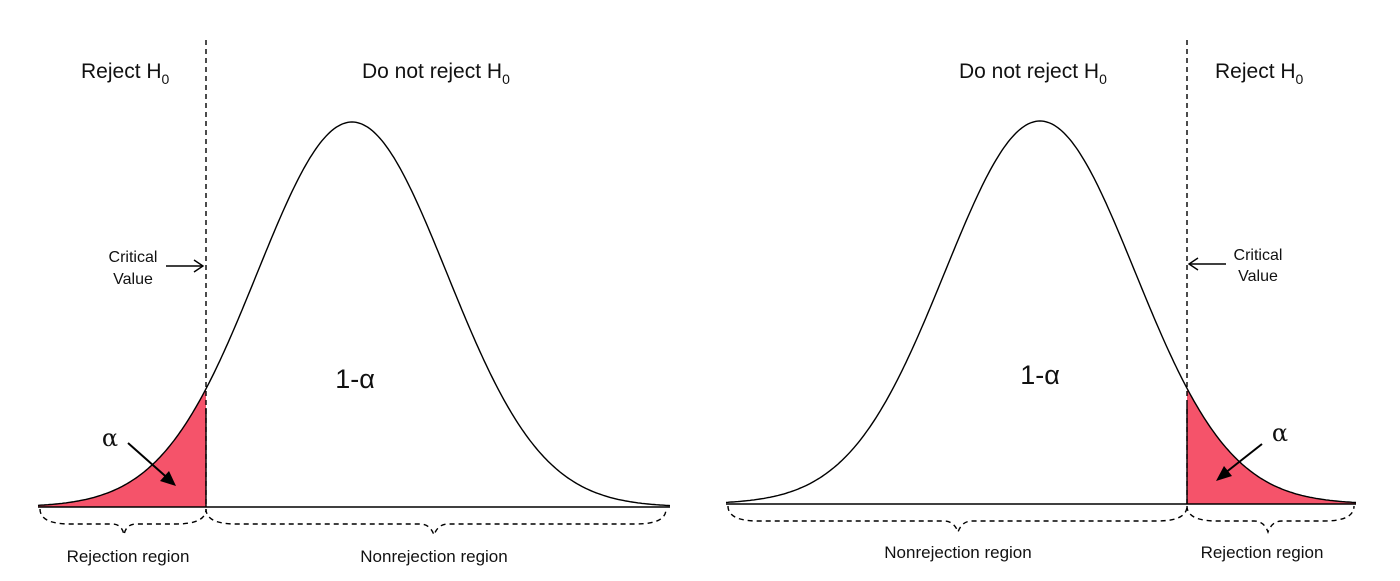 The height and width of the screenshot is (581, 1400). What do you see at coordinates (185, 266) in the screenshot?
I see `left-critical-arrow` at bounding box center [185, 266].